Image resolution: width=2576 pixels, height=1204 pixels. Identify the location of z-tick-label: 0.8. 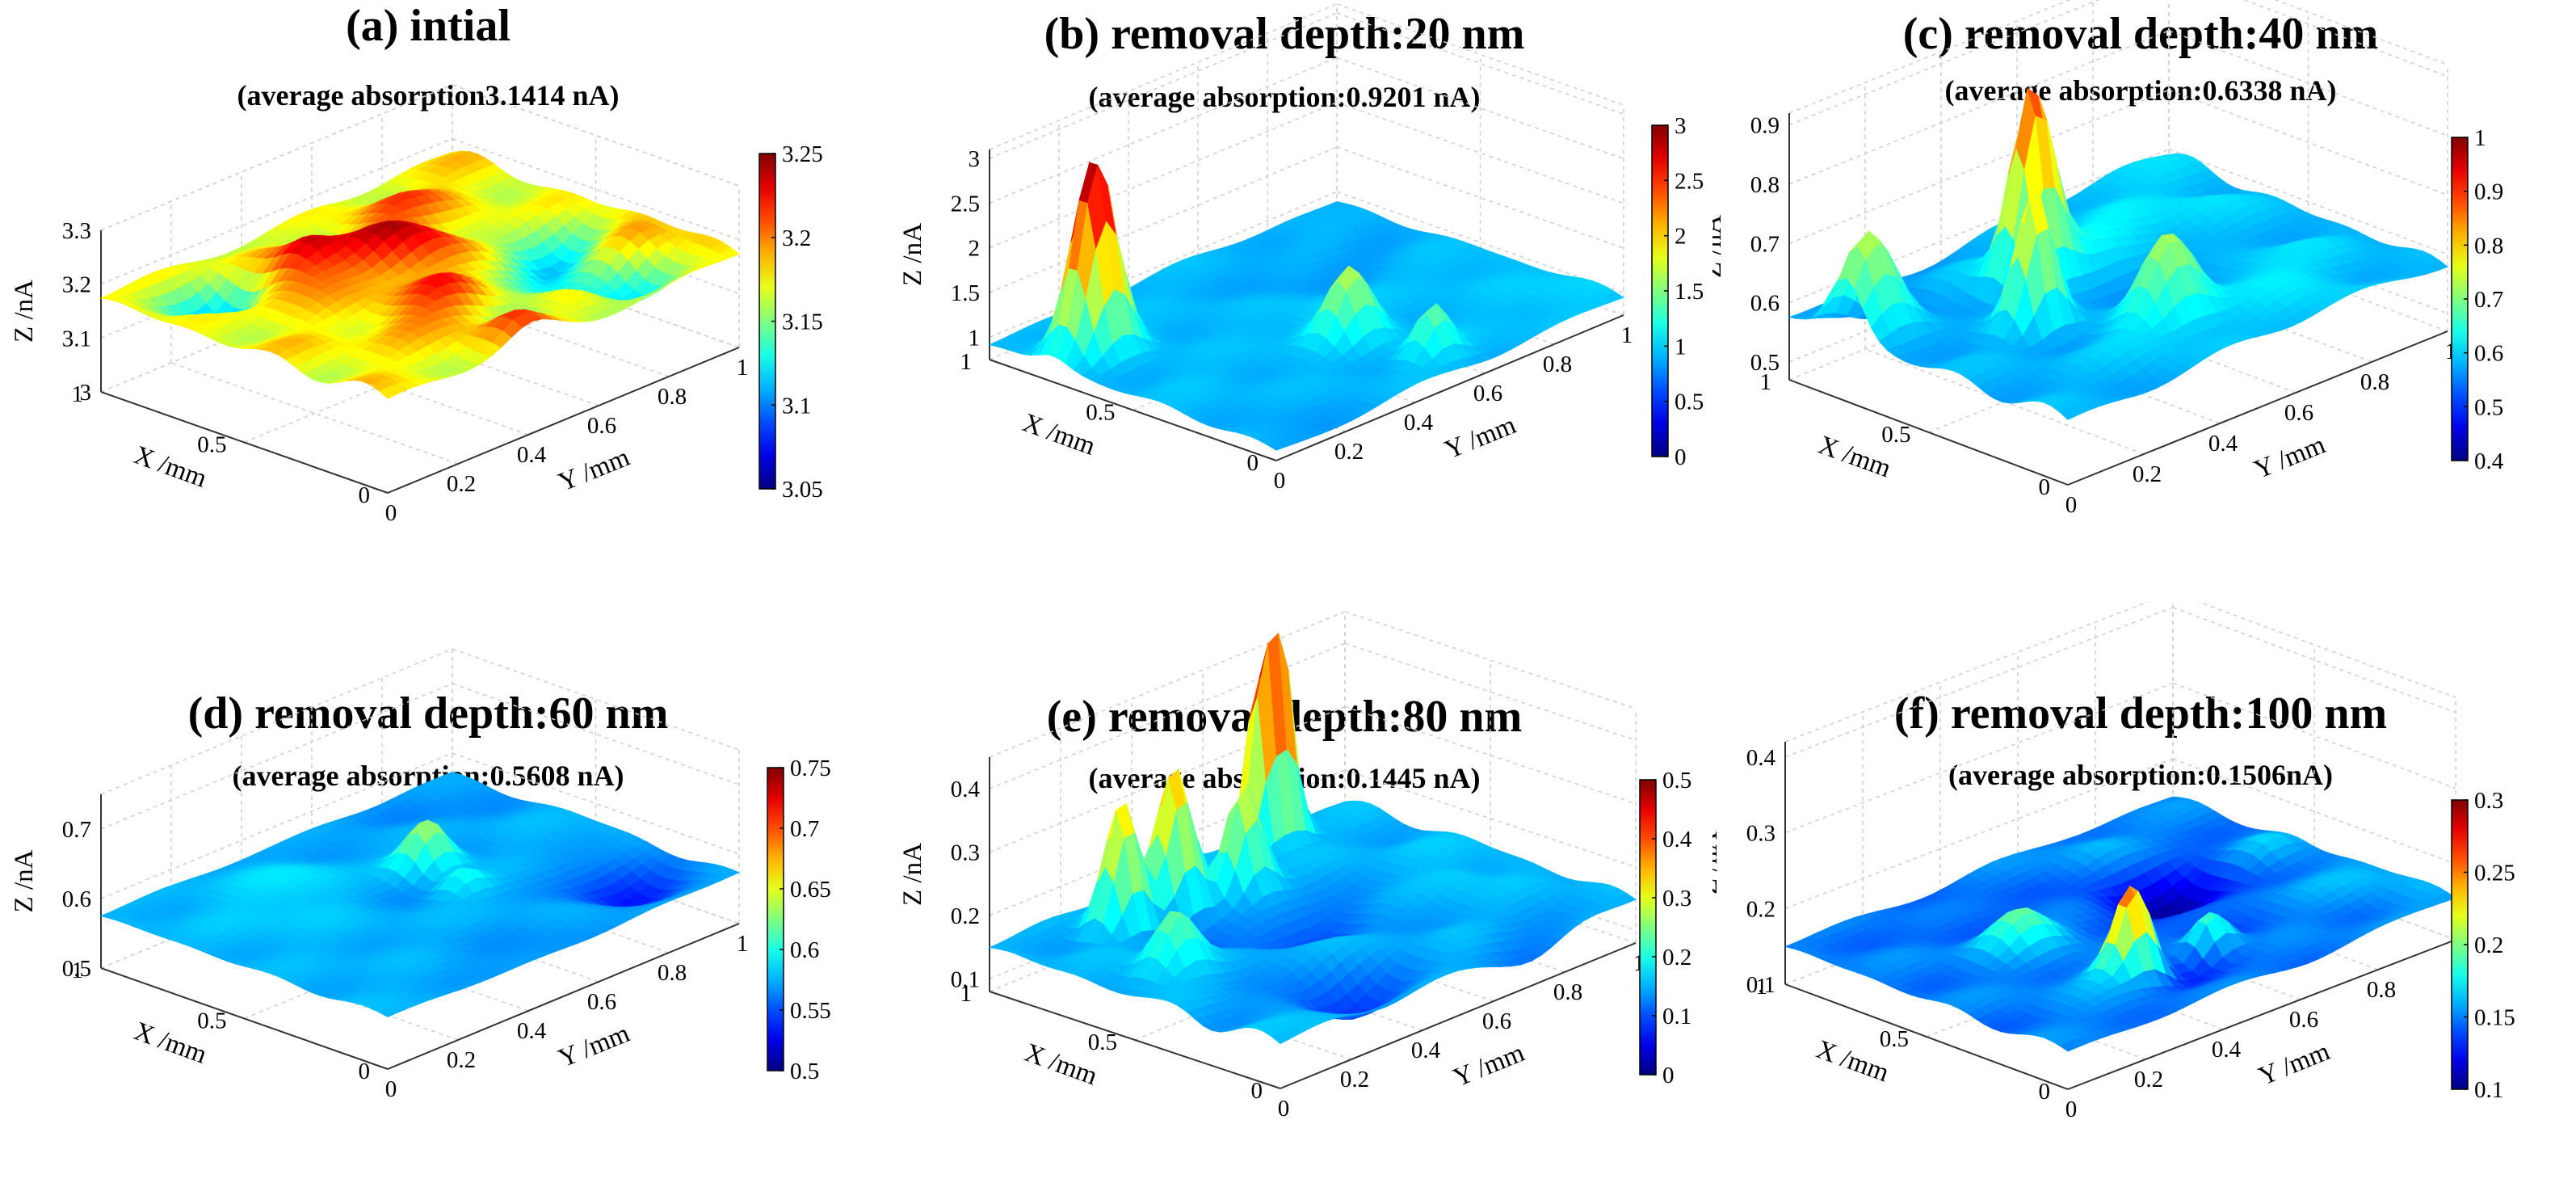
(1765, 185).